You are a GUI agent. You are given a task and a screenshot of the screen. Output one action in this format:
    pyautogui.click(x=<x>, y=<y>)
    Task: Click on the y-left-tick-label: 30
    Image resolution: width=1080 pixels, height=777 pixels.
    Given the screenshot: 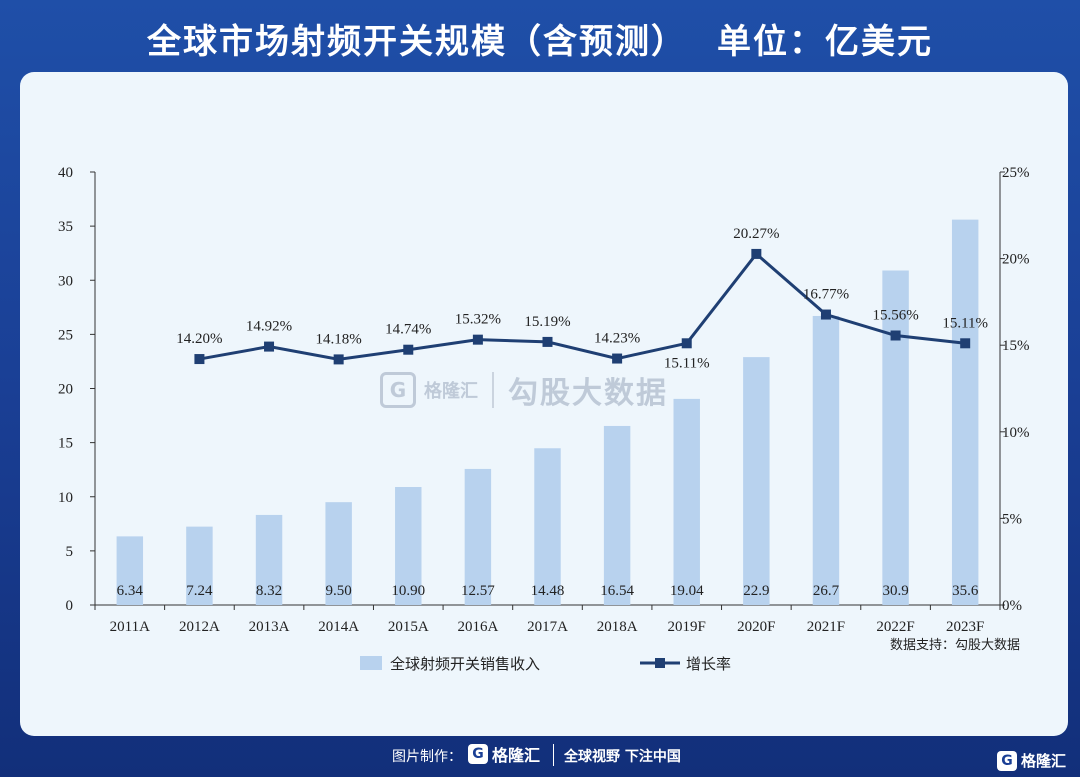 What is the action you would take?
    pyautogui.click(x=65, y=281)
    